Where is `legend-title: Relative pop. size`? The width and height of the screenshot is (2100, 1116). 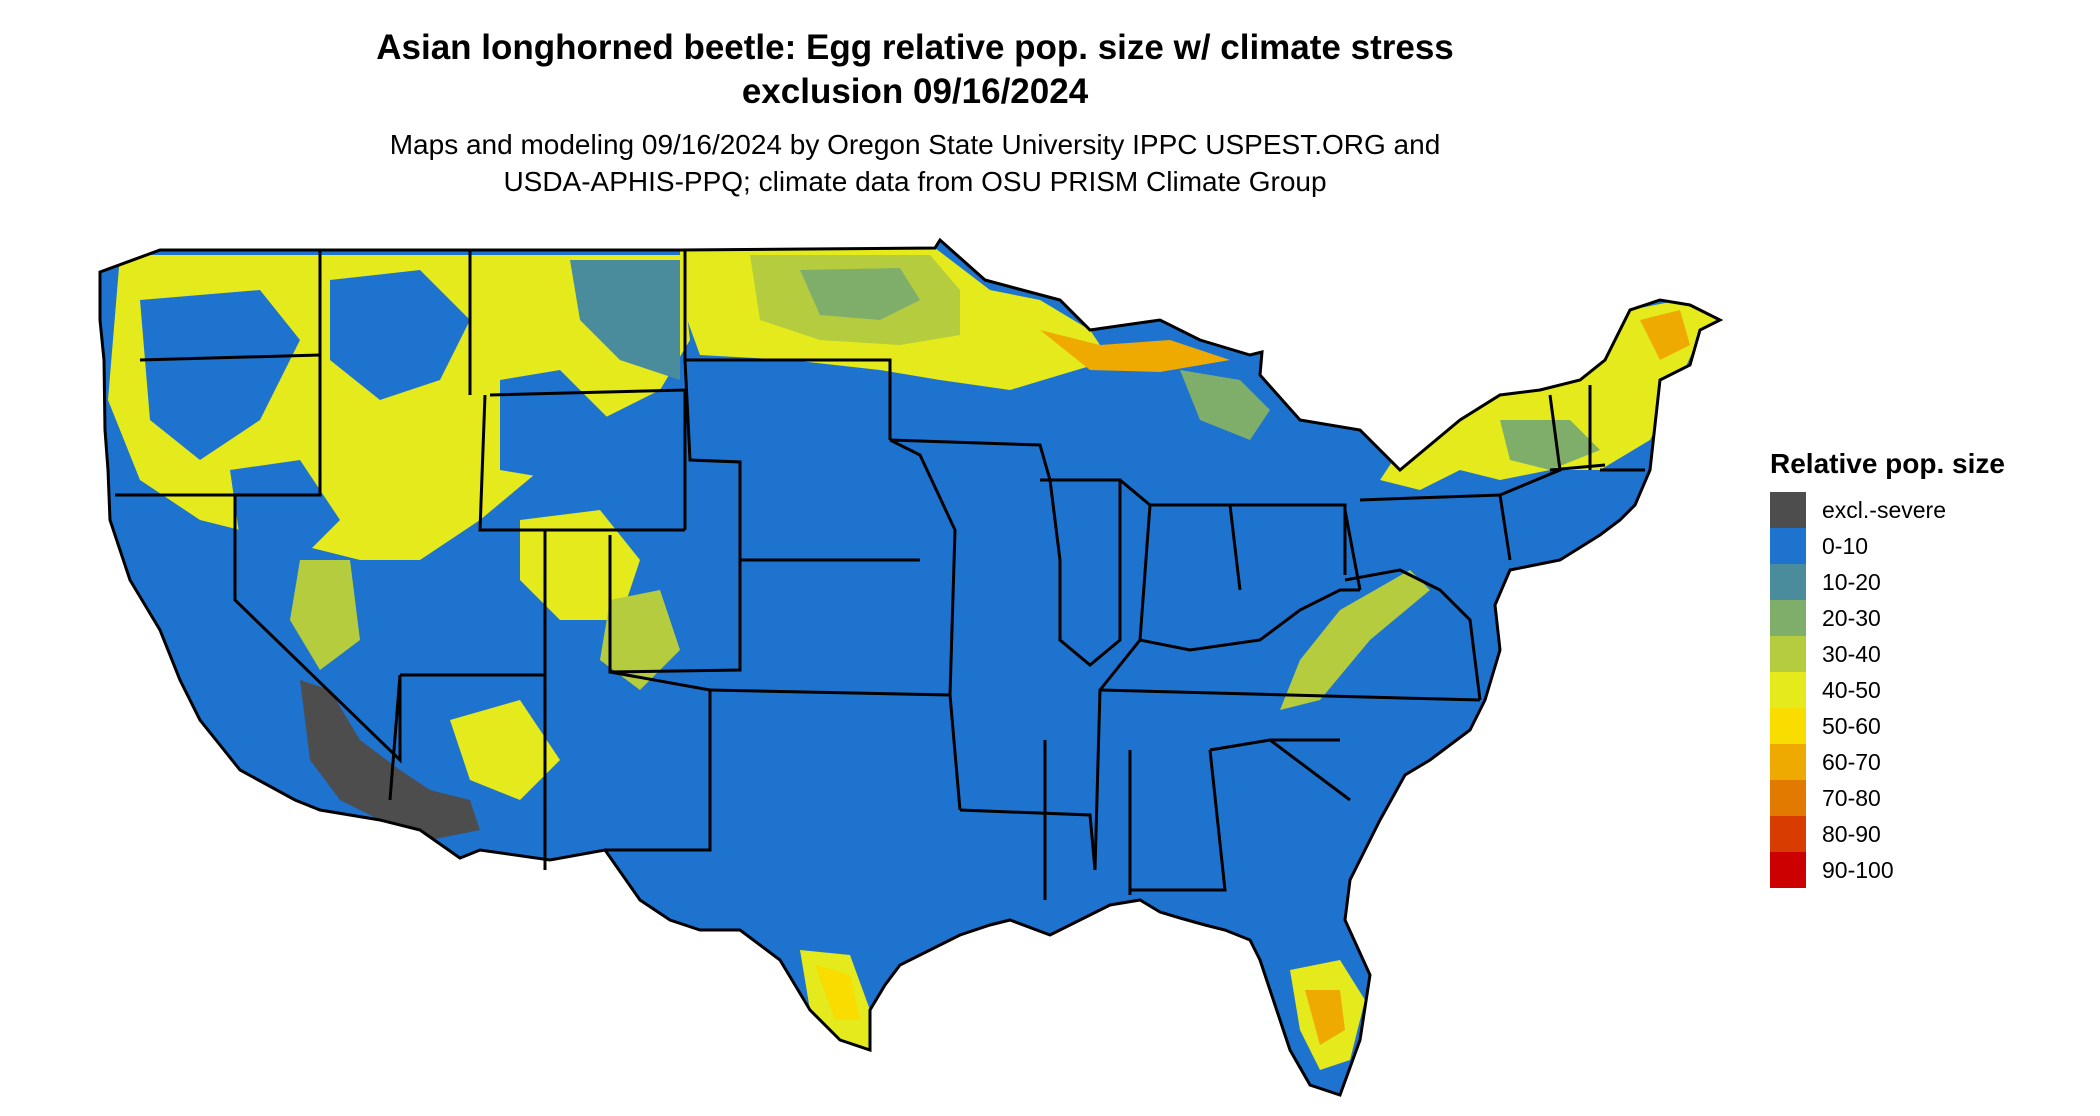
legend-title: Relative pop. size is located at coordinates (1887, 463).